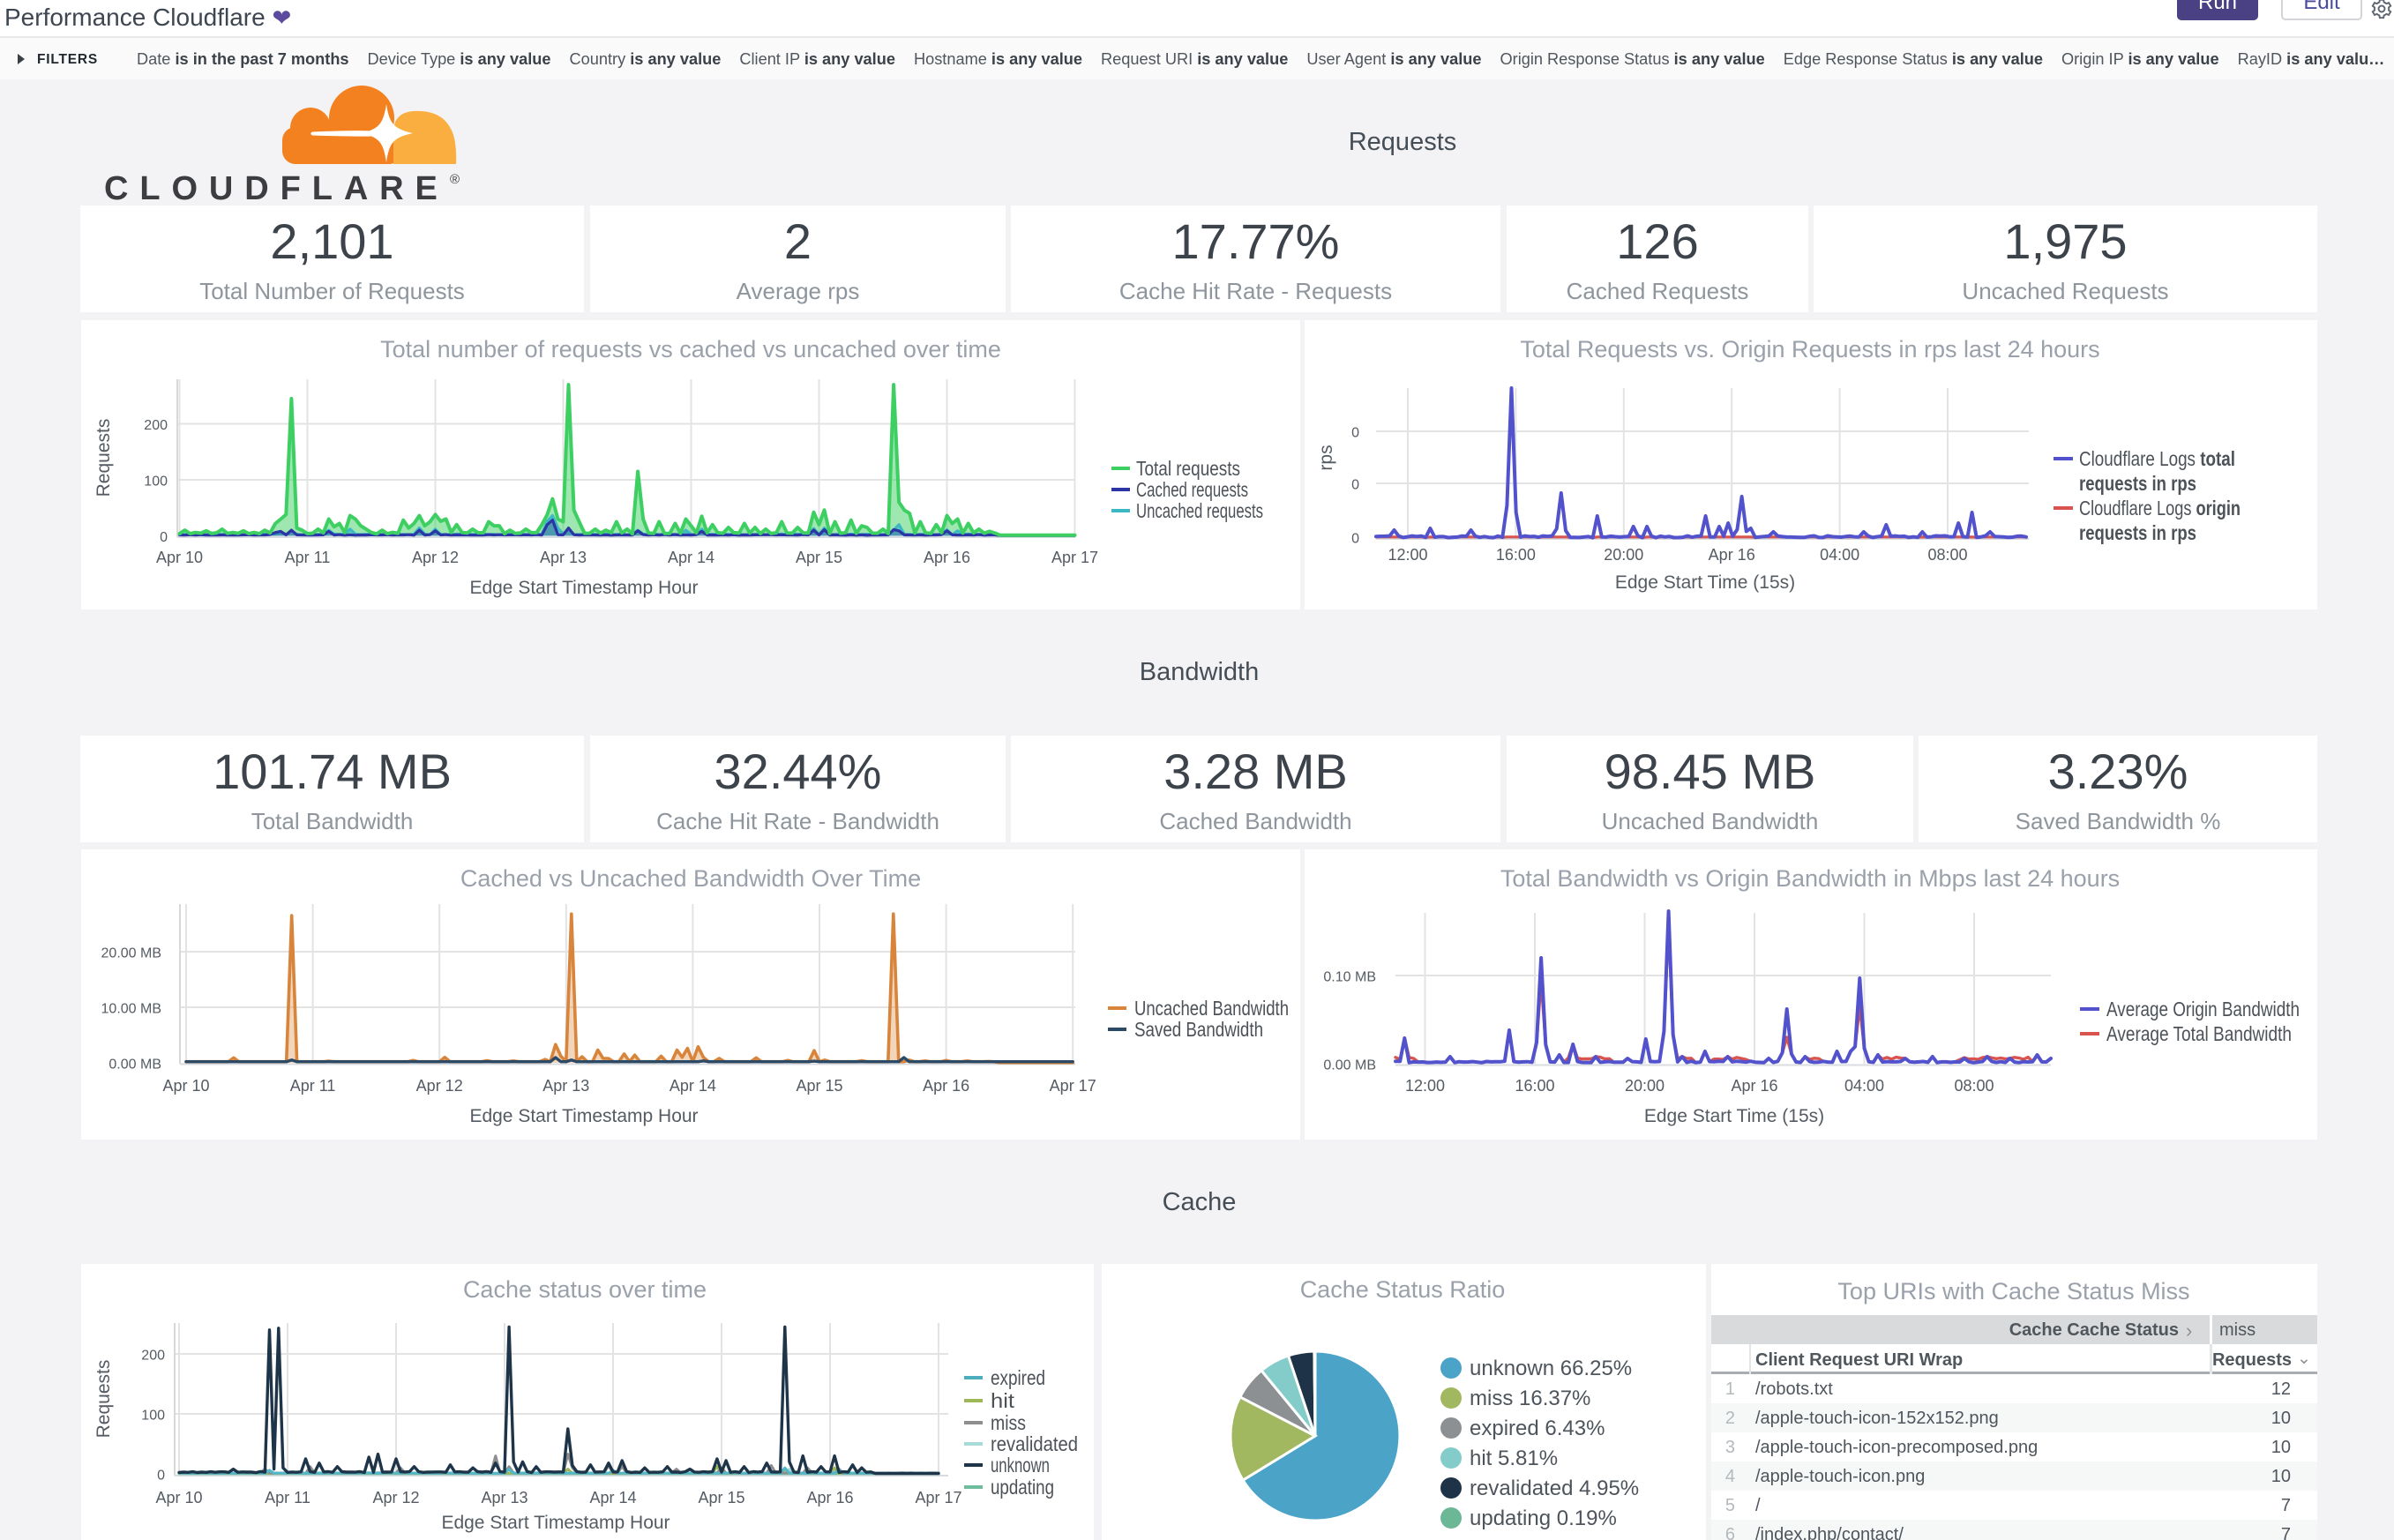 The height and width of the screenshot is (1540, 2394). Describe the element at coordinates (2160, 508) in the screenshot. I see `svg-text: Cloudflare Logs origin` at that location.